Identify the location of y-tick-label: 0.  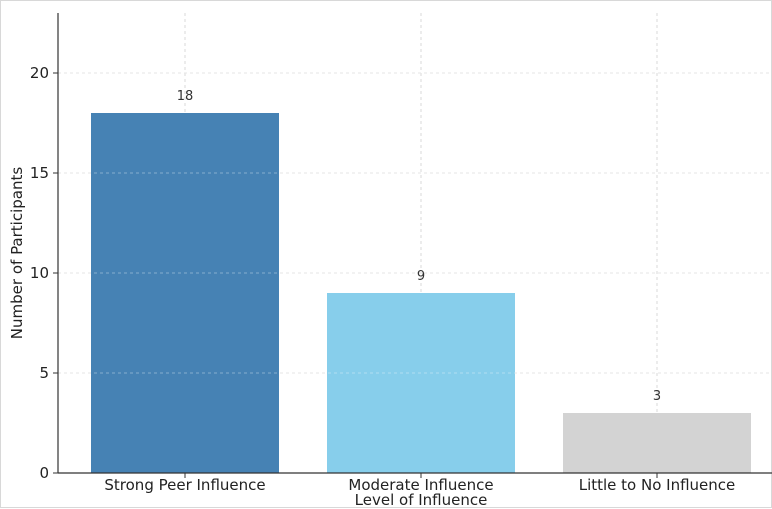
(44, 473).